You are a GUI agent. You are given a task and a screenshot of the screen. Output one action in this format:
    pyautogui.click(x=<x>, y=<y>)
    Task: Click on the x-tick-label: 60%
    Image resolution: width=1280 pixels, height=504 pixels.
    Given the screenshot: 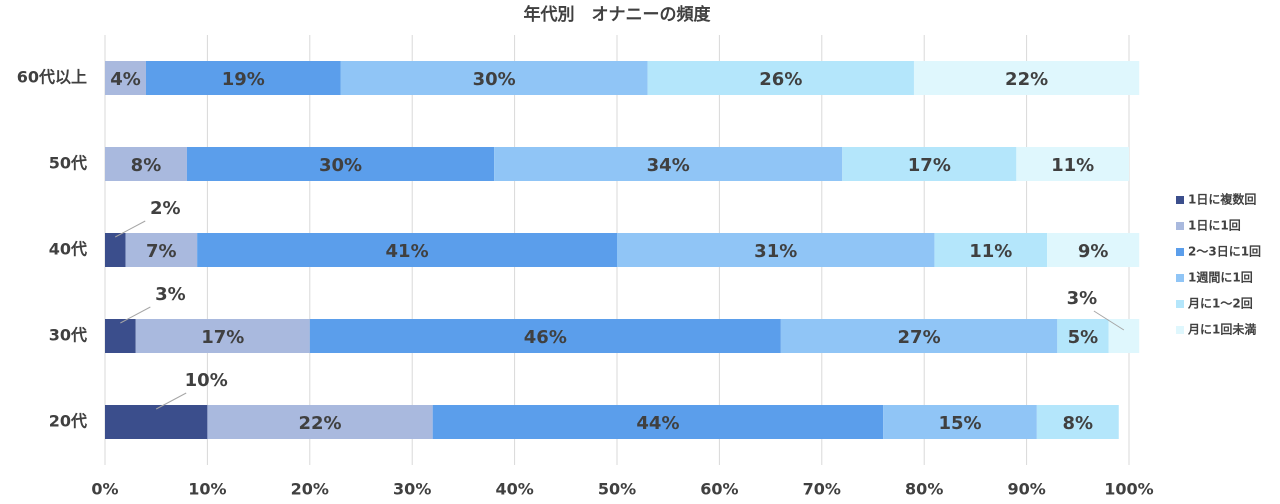 What is the action you would take?
    pyautogui.click(x=719, y=489)
    